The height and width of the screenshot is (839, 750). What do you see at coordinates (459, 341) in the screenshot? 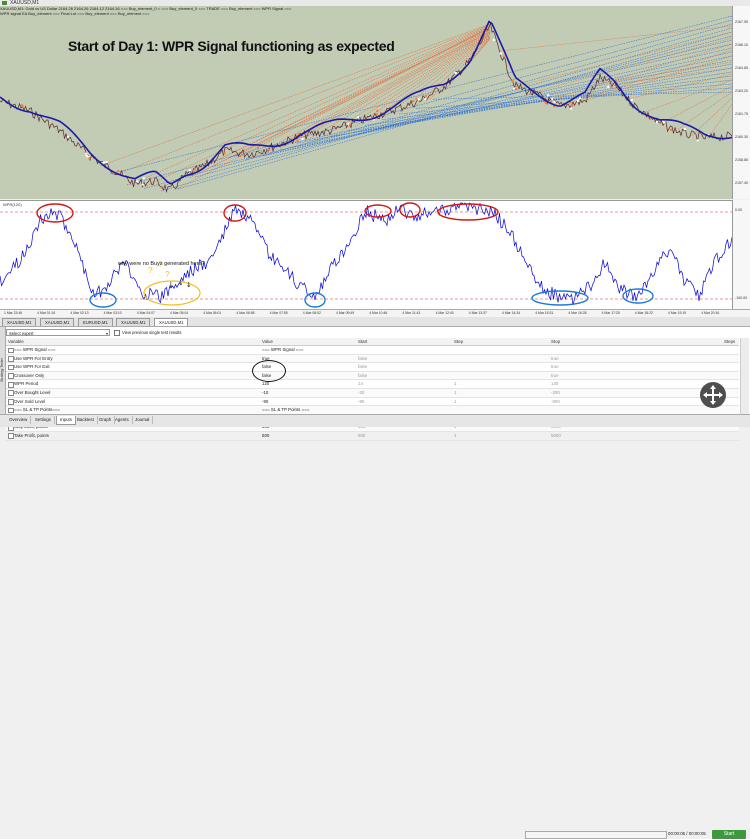
I see `column-header-step: Step` at bounding box center [459, 341].